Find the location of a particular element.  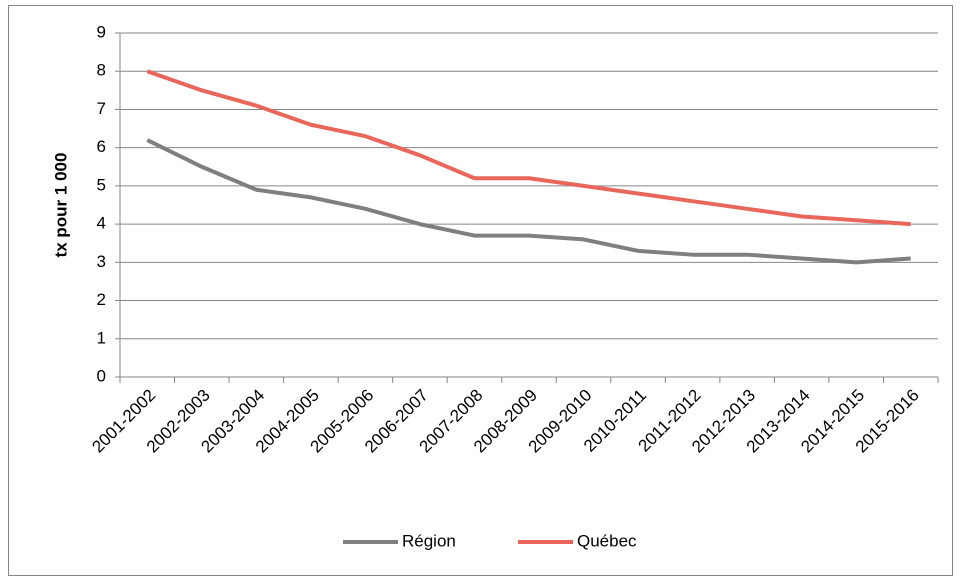

legend-label: Québec is located at coordinates (607, 540).